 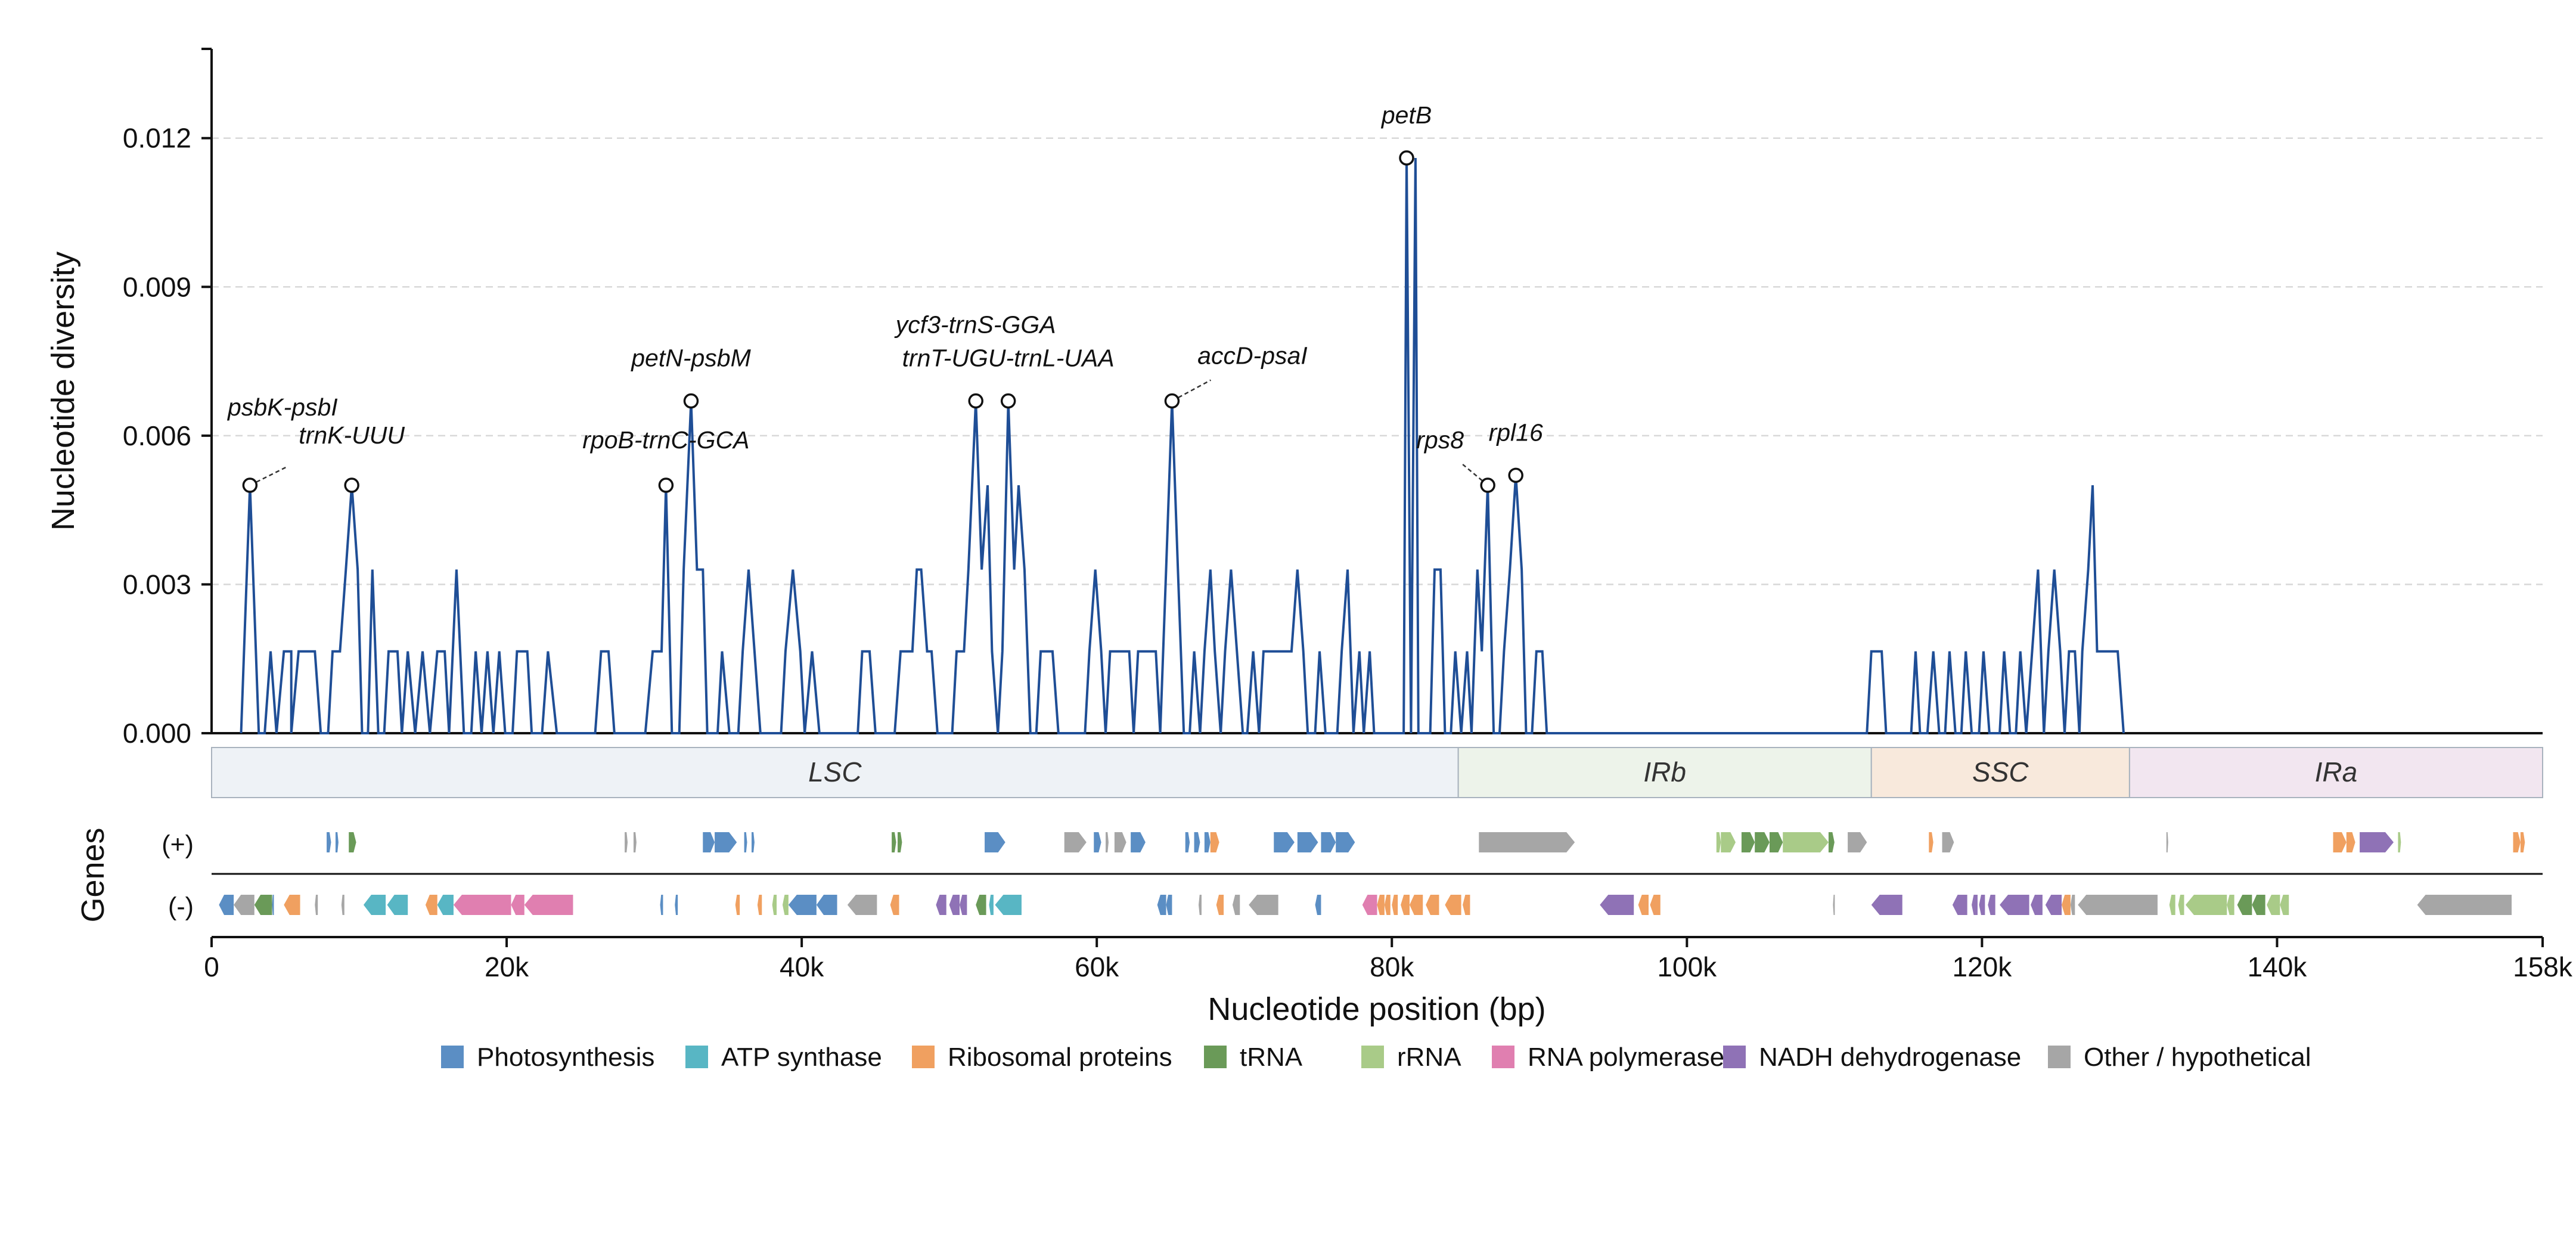 I want to click on y-ticks: 0.000 0.003 0.006 0.009 0.012, so click(x=168, y=436).